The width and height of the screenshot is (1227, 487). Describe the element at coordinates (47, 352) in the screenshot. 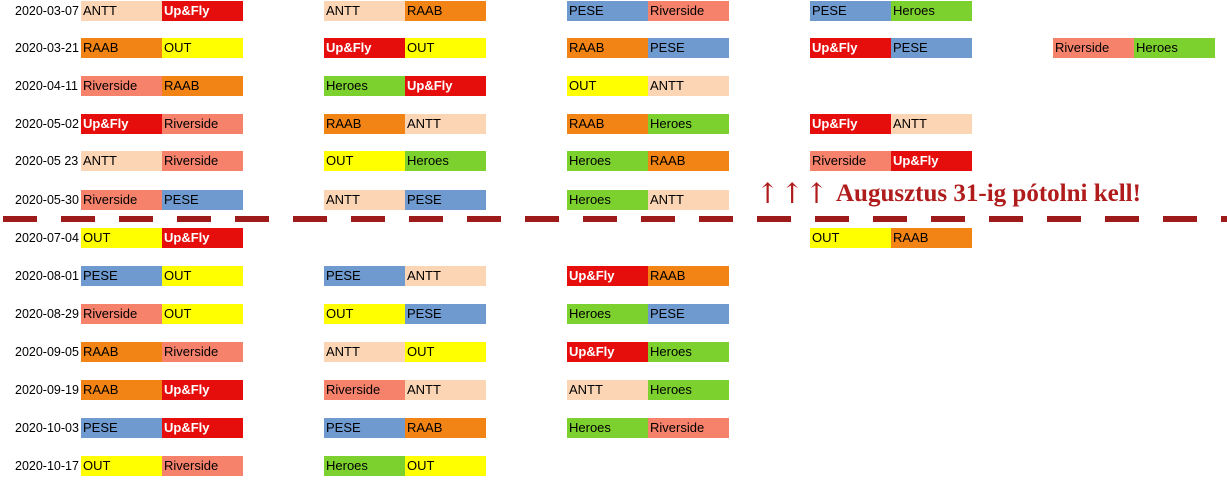

I see `match-date: 2020-09-05` at that location.